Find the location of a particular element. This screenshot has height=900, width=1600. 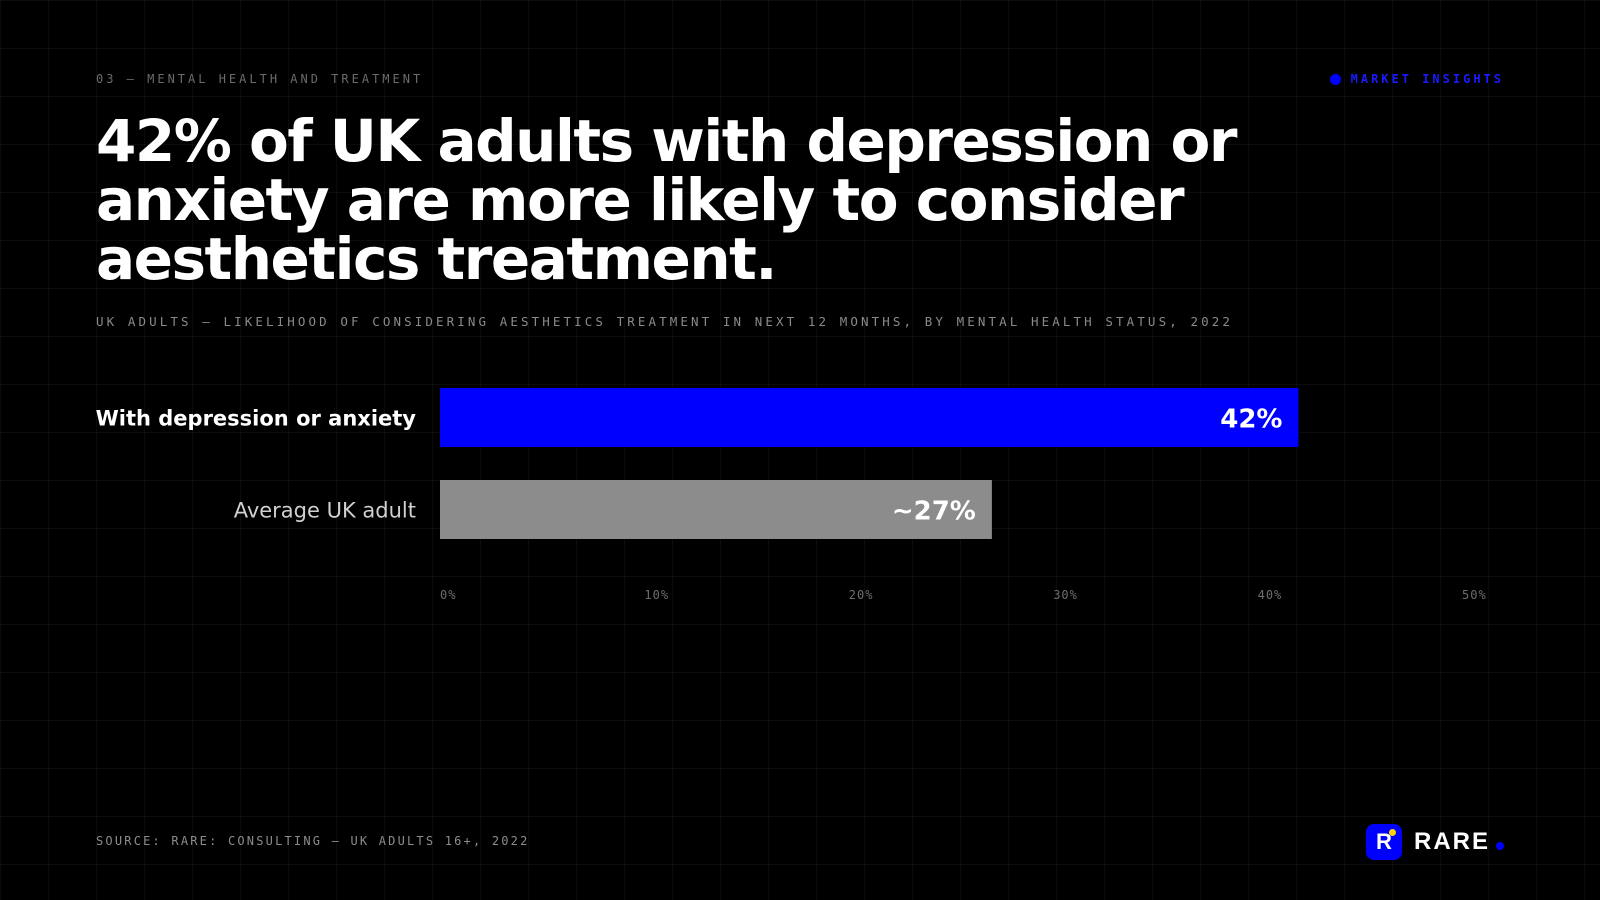

value-label: 42% is located at coordinates (1251, 420).